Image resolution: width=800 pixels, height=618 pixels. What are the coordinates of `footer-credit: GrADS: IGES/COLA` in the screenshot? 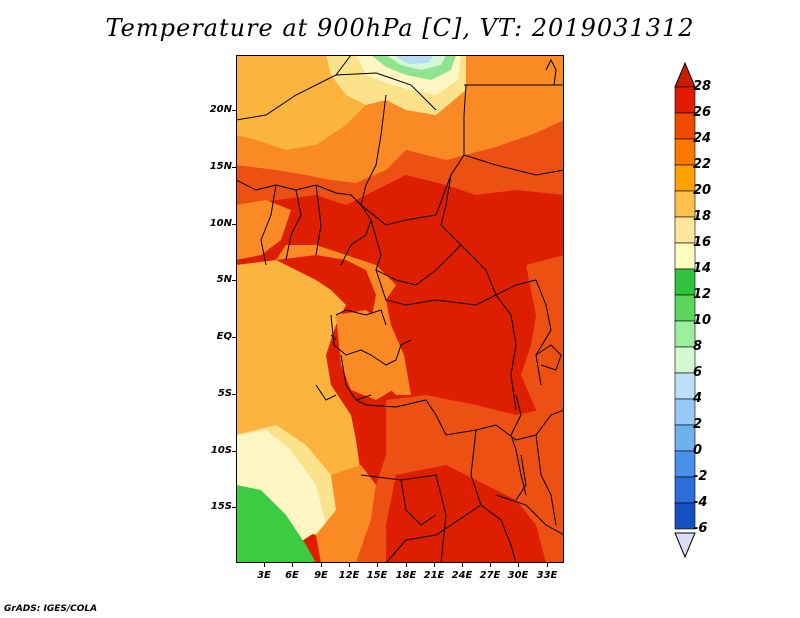 It's located at (51, 609).